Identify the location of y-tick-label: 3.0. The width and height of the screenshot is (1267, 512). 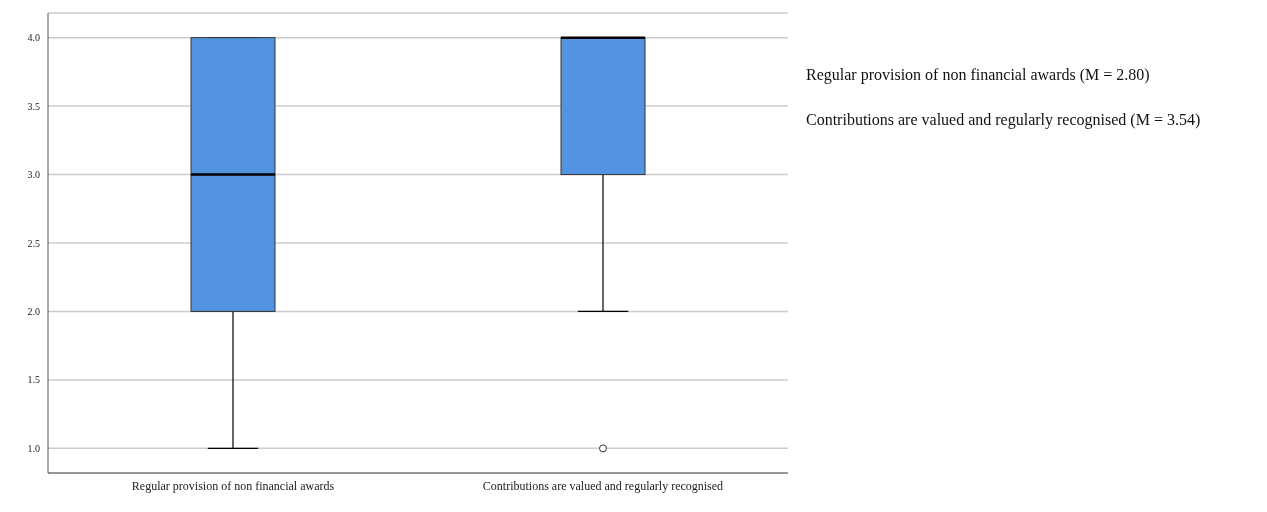
(33, 175).